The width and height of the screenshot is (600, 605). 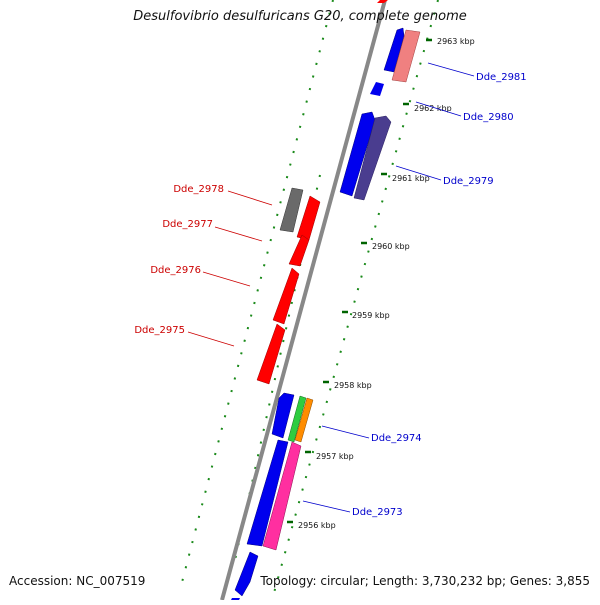 I want to click on gene-feature-blue-lower, so click(x=246, y=574).